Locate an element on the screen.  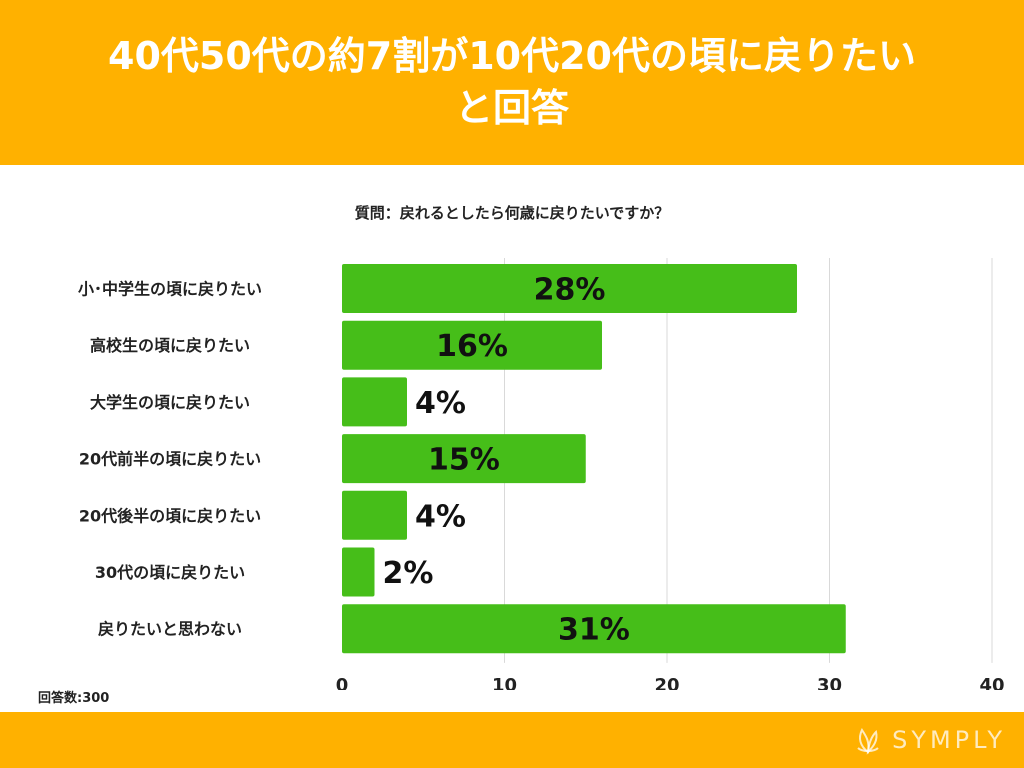
x-tick-label: 20 is located at coordinates (666, 682).